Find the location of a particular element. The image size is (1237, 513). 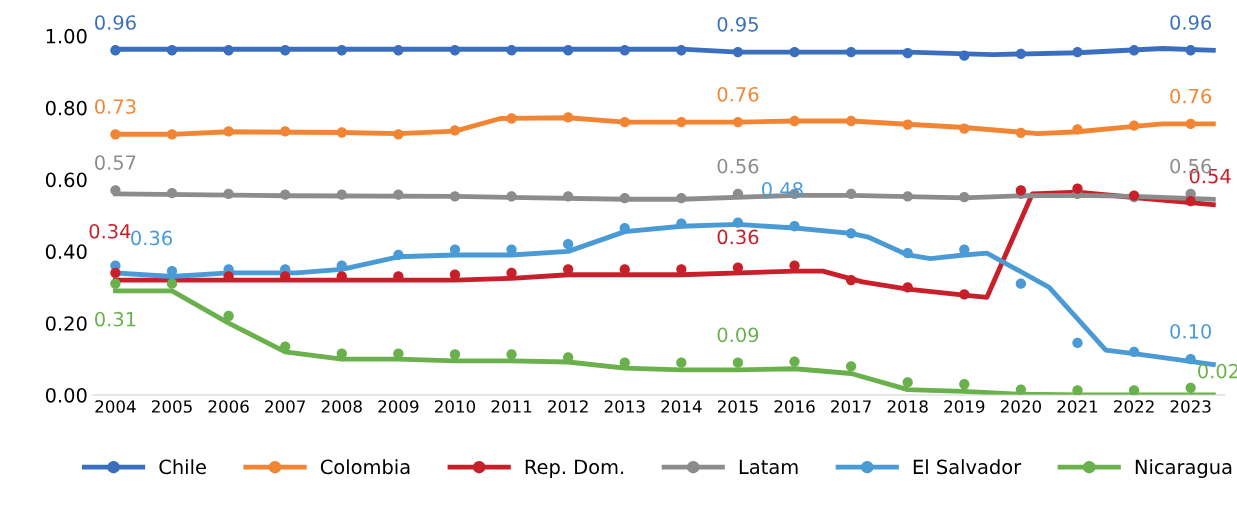

data-label: 0.34 is located at coordinates (110, 231).